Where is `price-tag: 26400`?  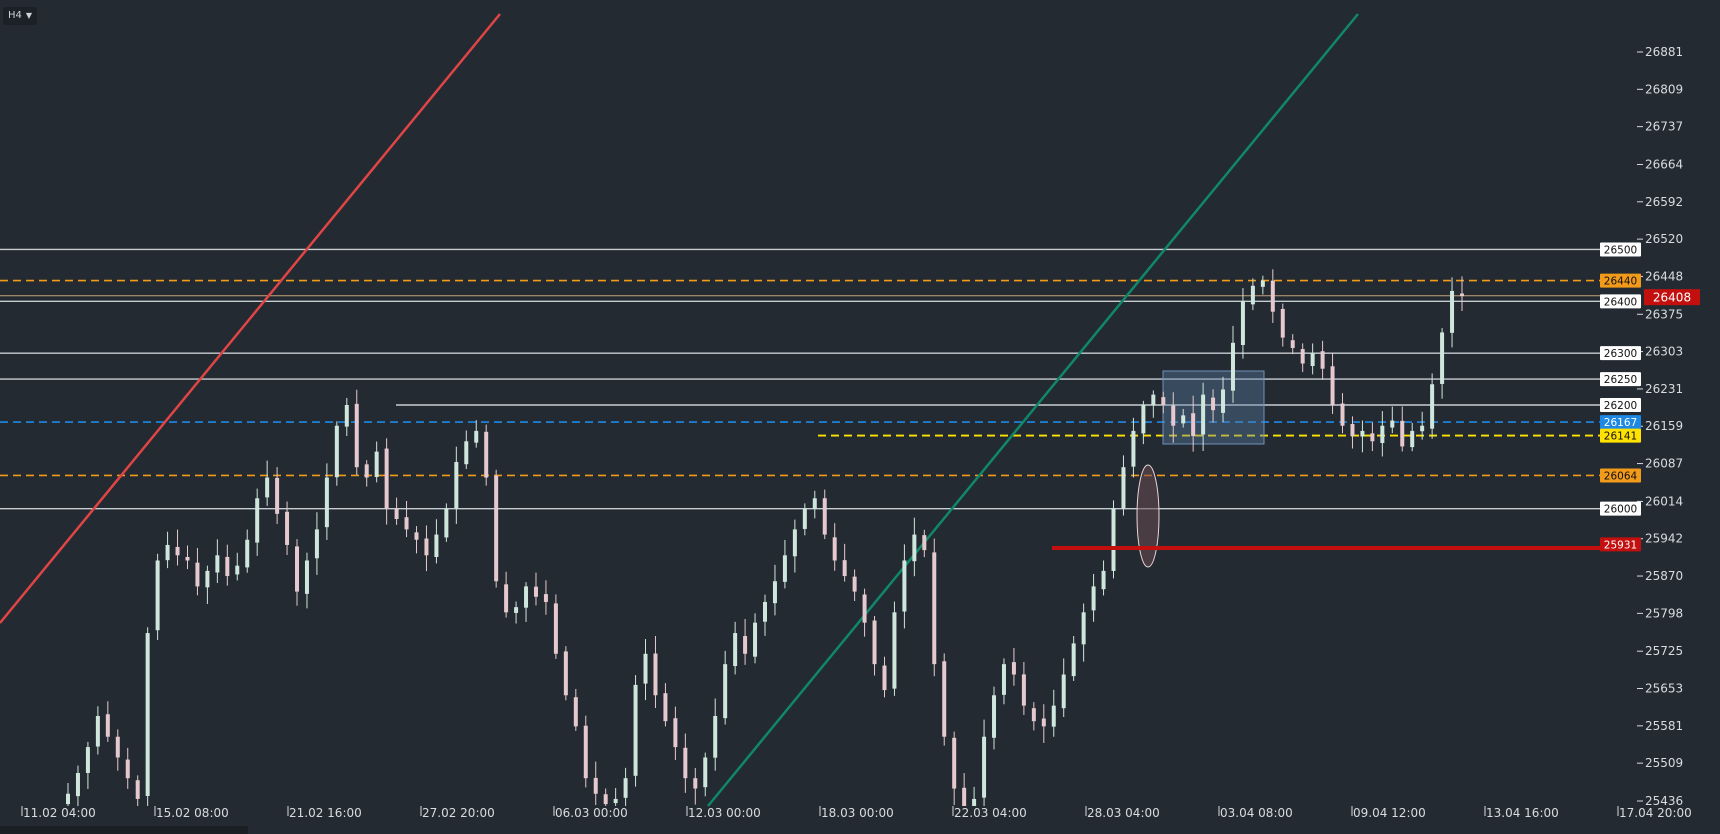 price-tag: 26400 is located at coordinates (1620, 301).